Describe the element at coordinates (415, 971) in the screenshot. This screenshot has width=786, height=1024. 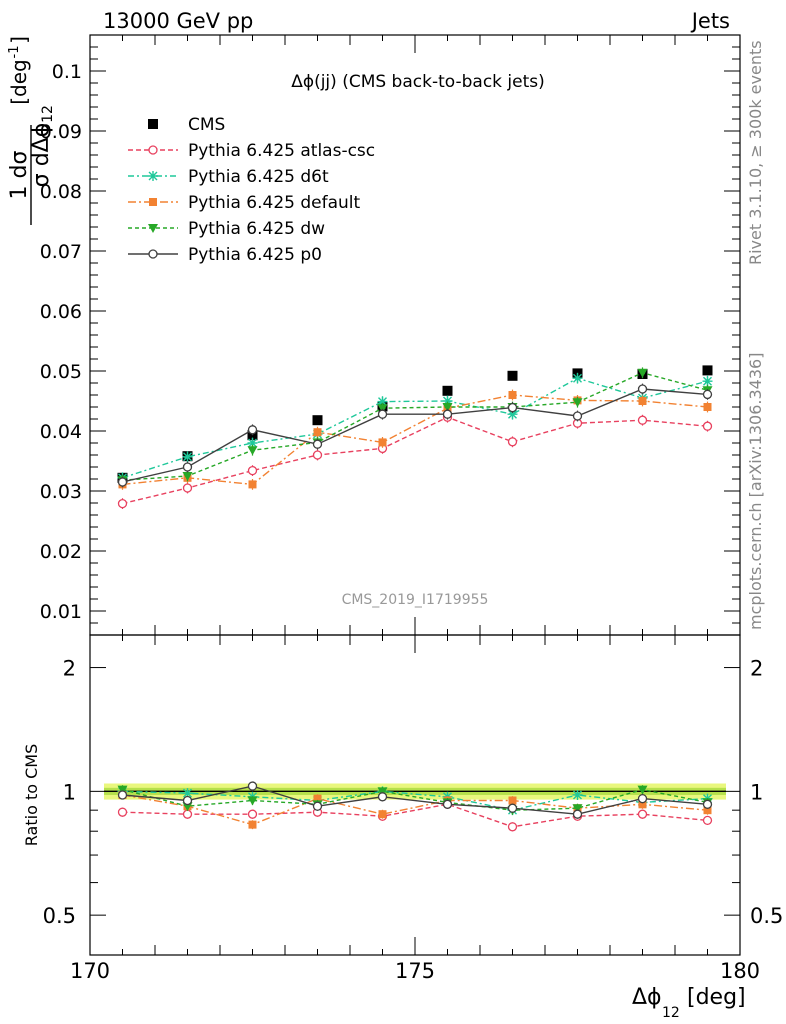
I see `x-tick-label: 175` at that location.